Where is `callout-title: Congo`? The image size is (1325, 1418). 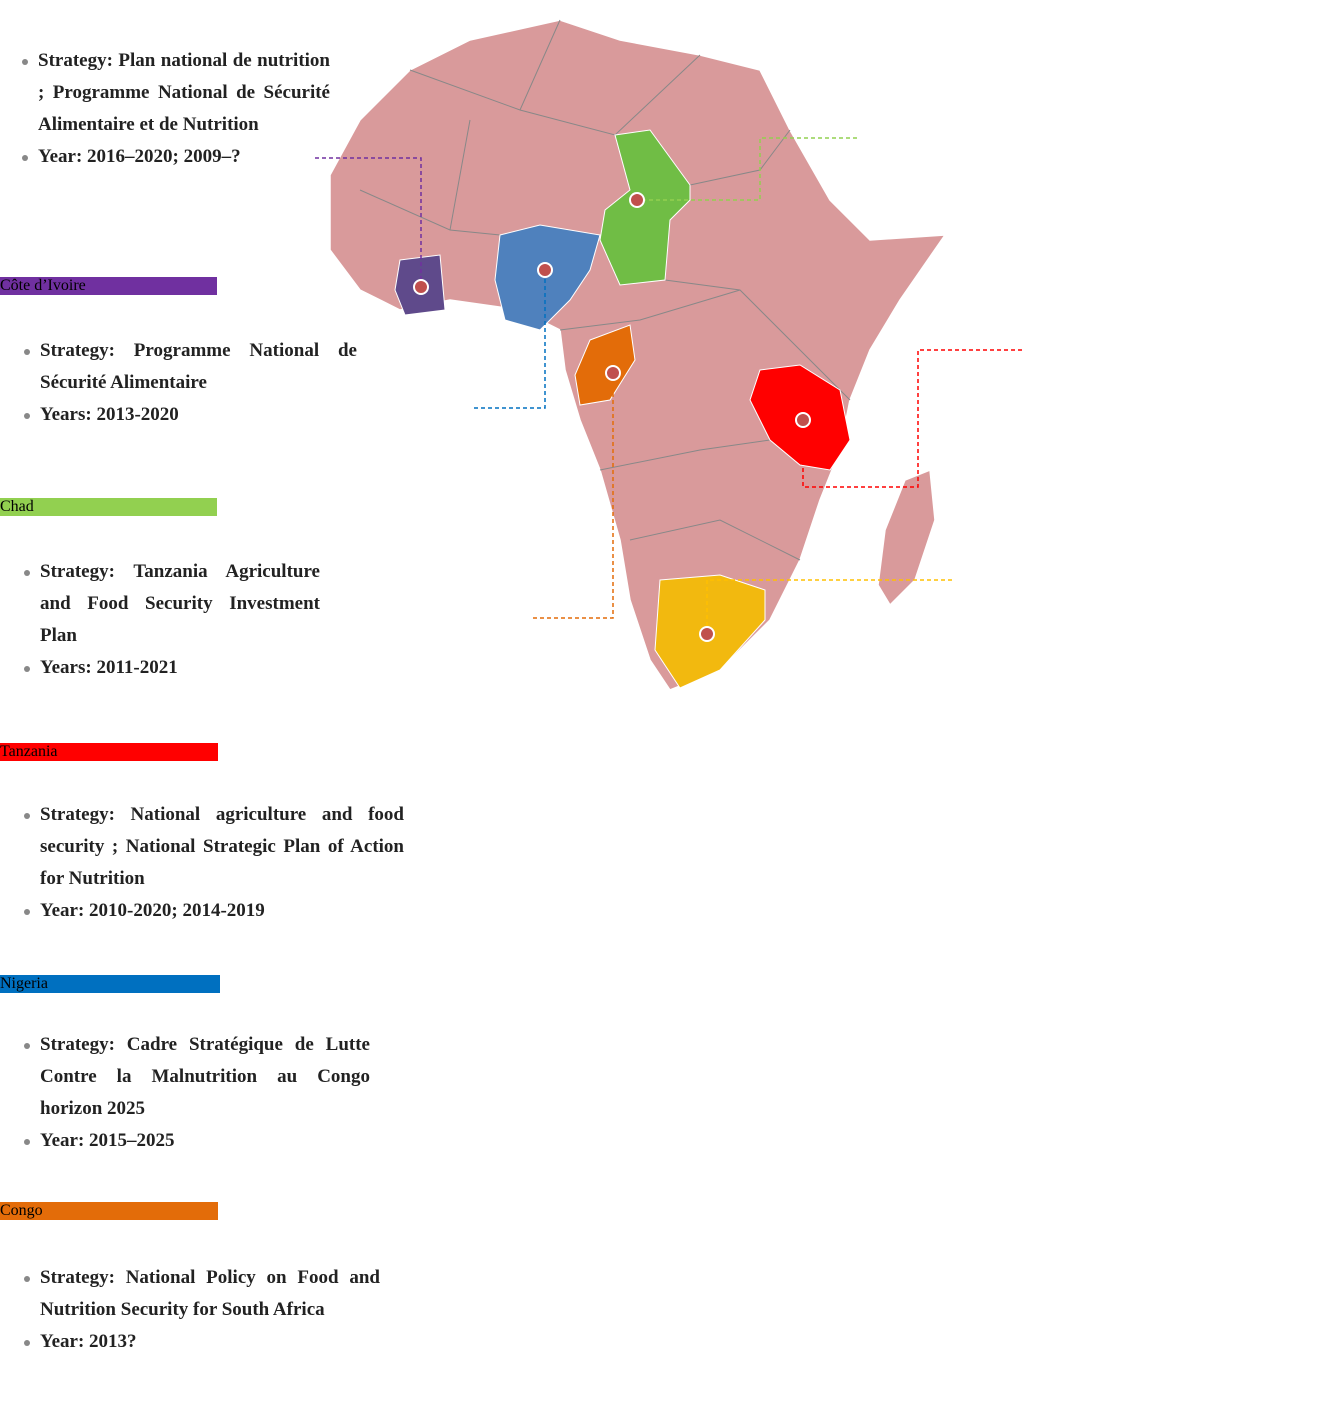
callout-title: Congo is located at coordinates (109, 1211).